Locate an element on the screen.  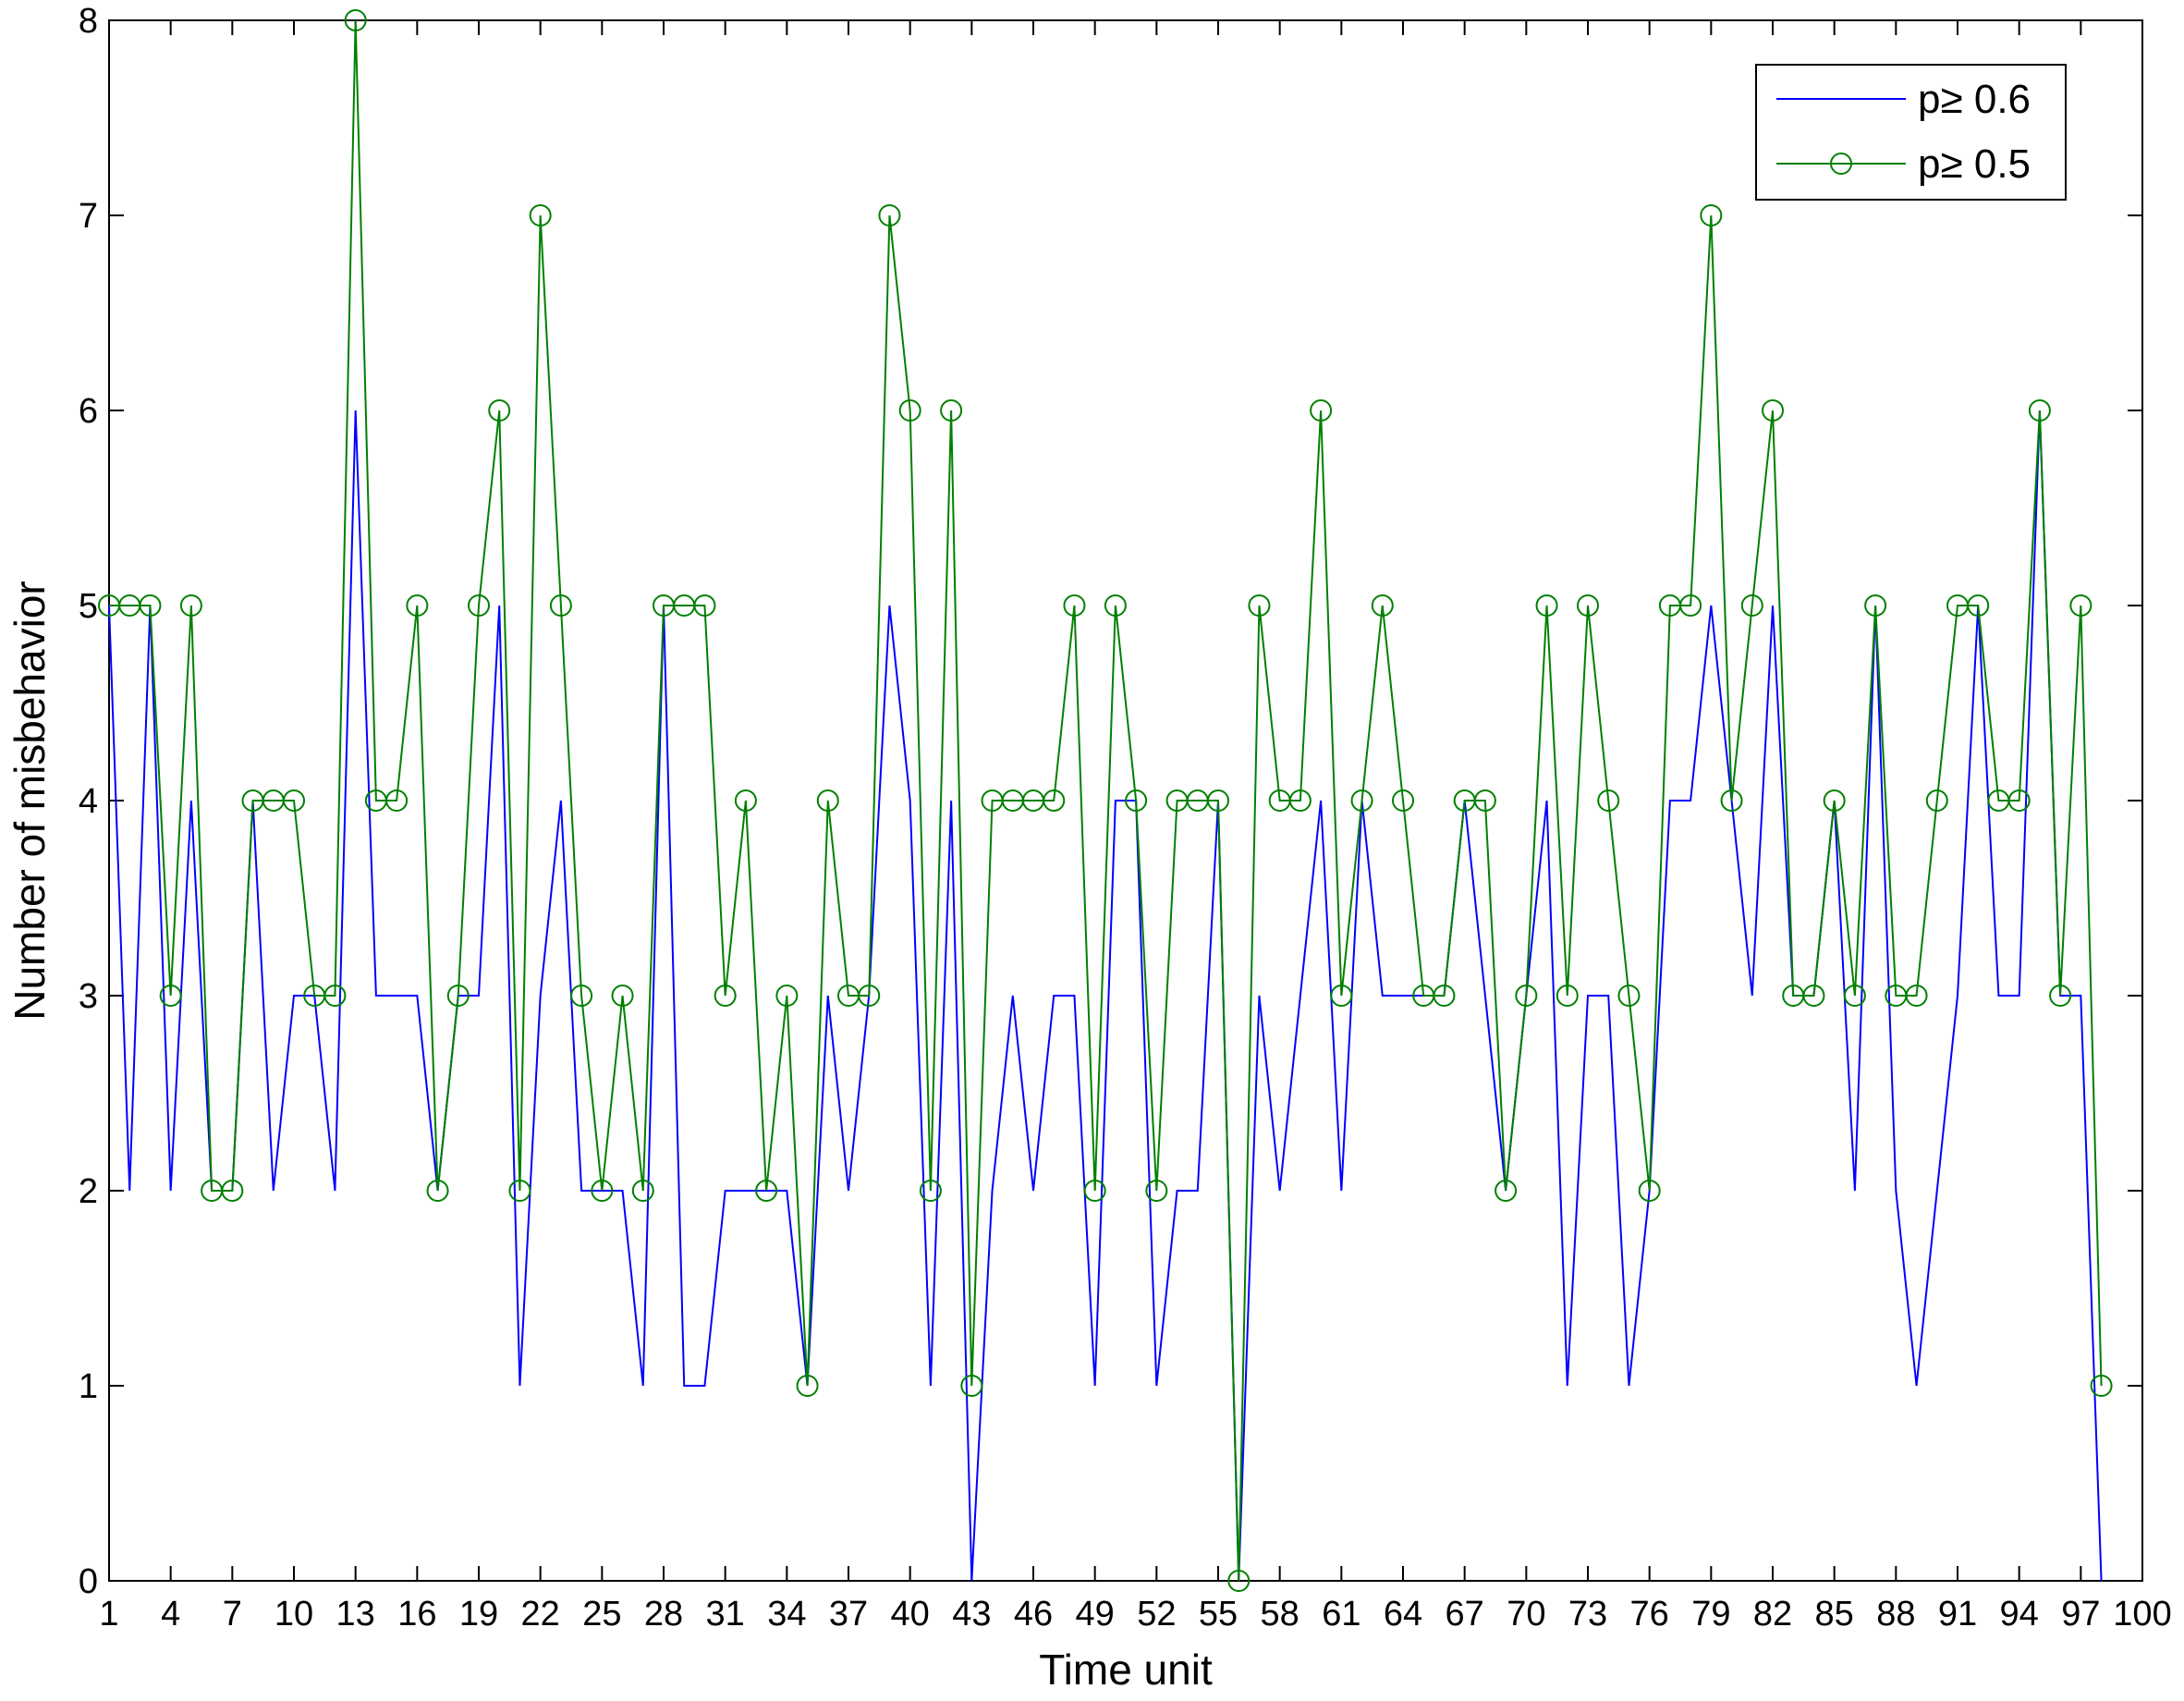
legend-label-series-2: p≥ 0.5 is located at coordinates (1974, 164).